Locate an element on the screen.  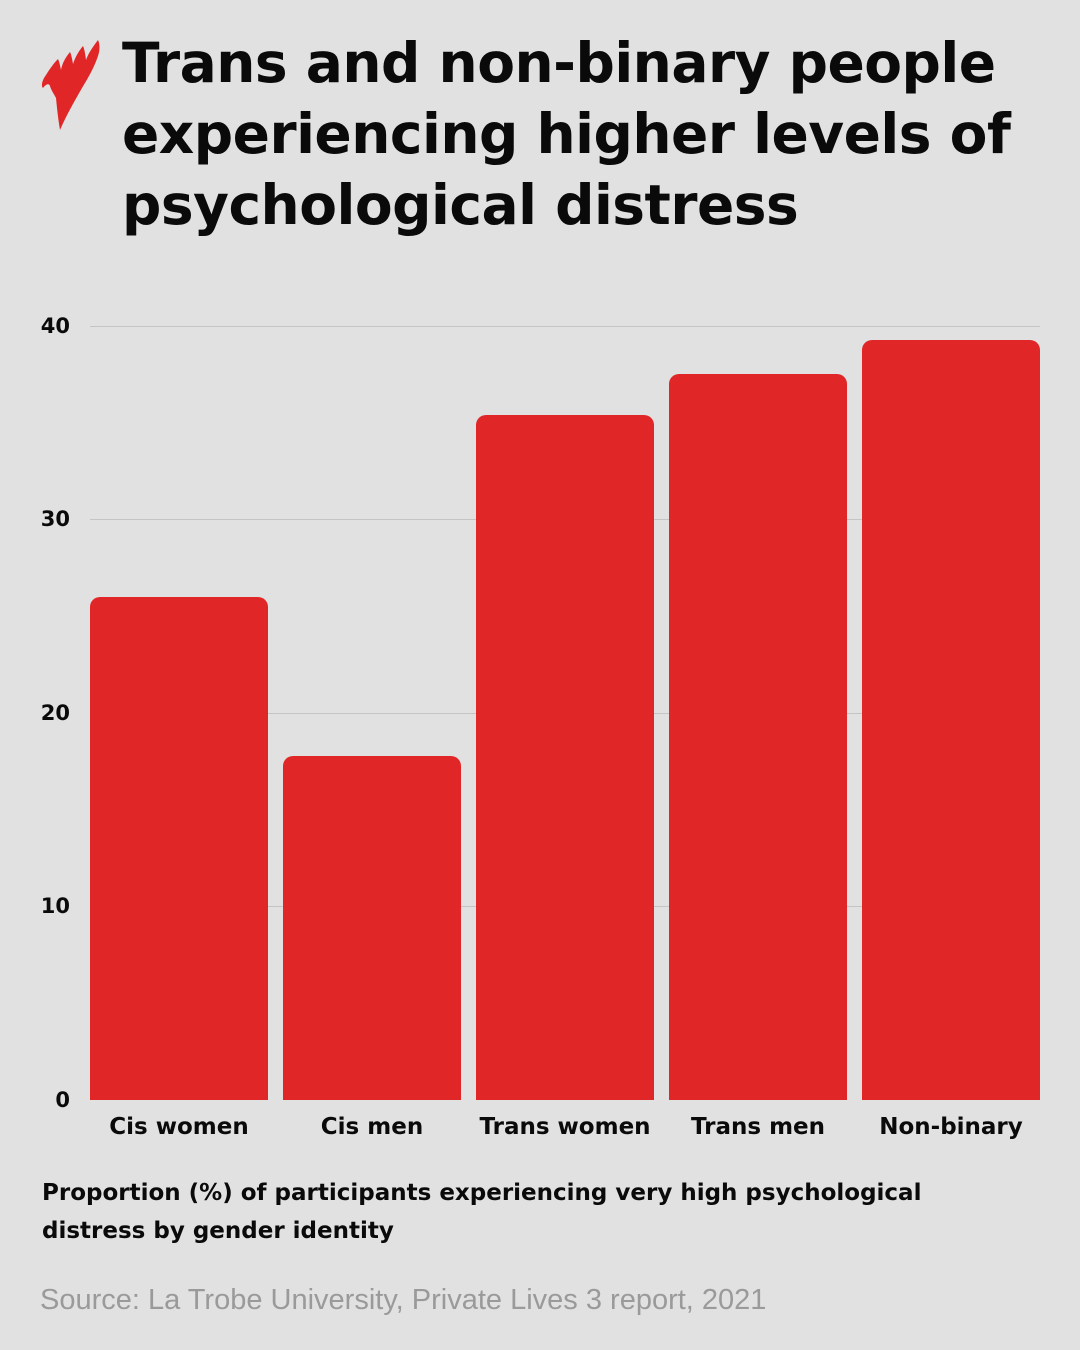
x-label-cis-men: Cis men is located at coordinates (372, 1127).